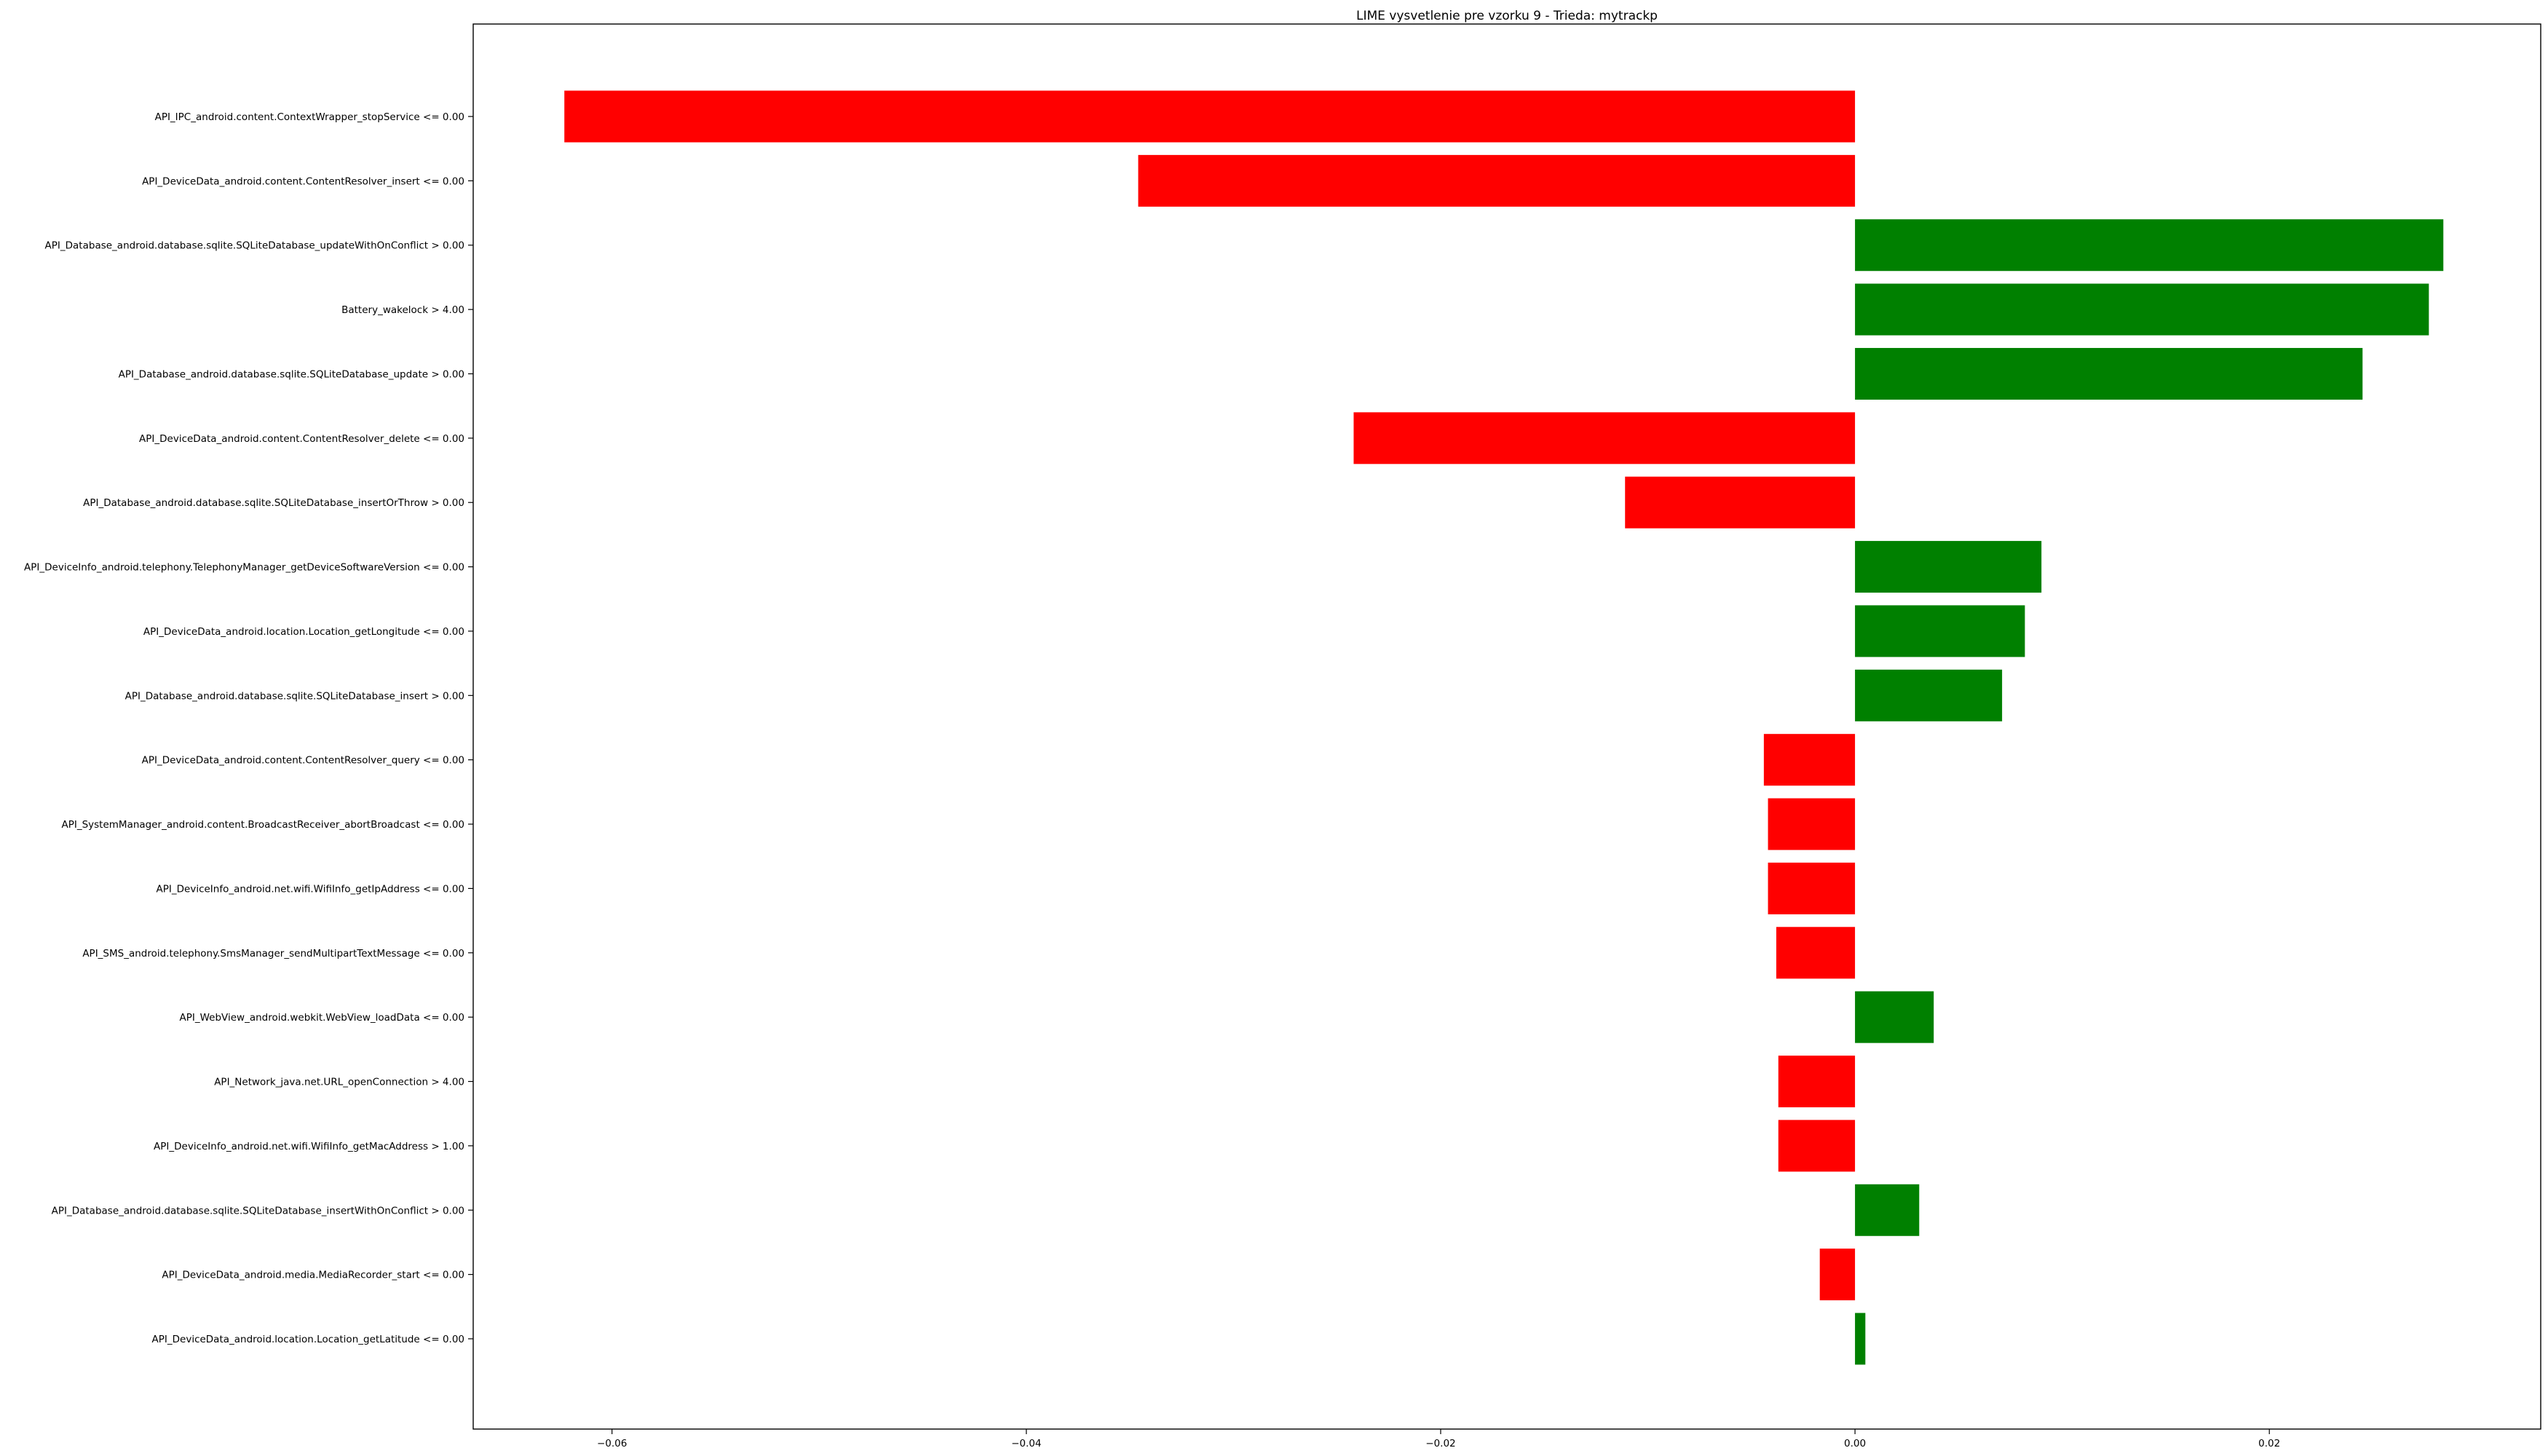 Image resolution: width=2548 pixels, height=1456 pixels. Describe the element at coordinates (2269, 1443) in the screenshot. I see `x-tick-label: 0.02` at that location.